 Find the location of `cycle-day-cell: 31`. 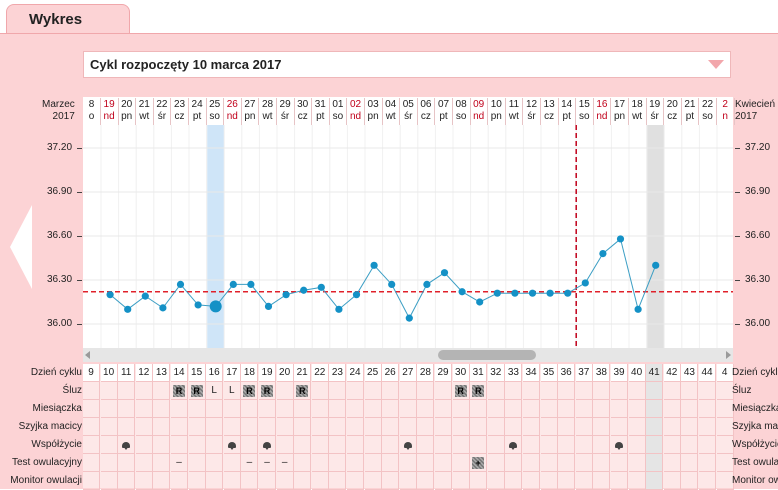

cycle-day-cell: 31 is located at coordinates (479, 373).